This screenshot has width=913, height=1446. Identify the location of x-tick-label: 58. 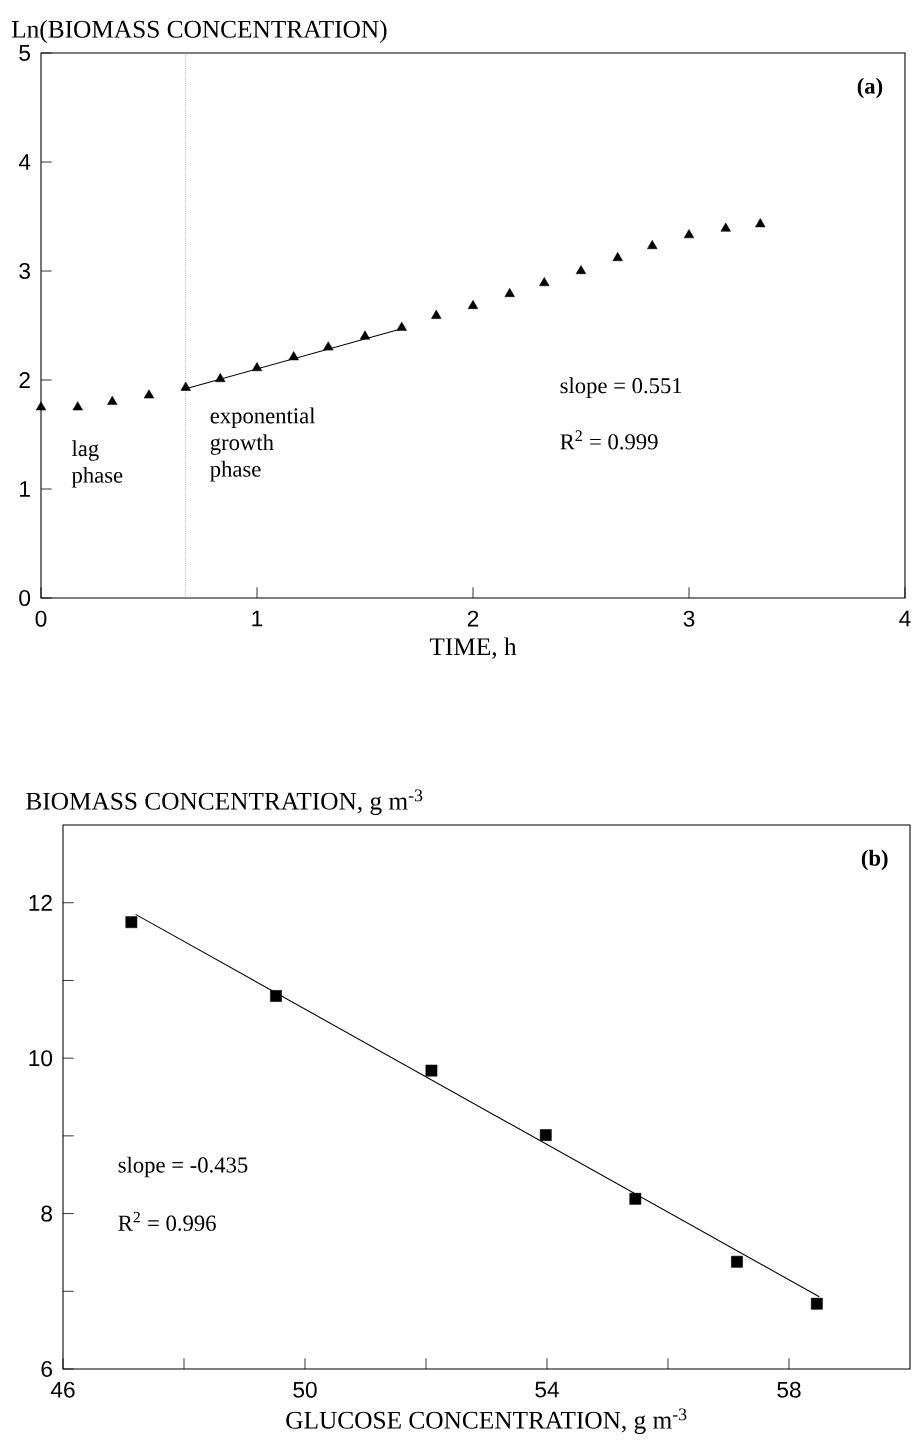
(789, 1389).